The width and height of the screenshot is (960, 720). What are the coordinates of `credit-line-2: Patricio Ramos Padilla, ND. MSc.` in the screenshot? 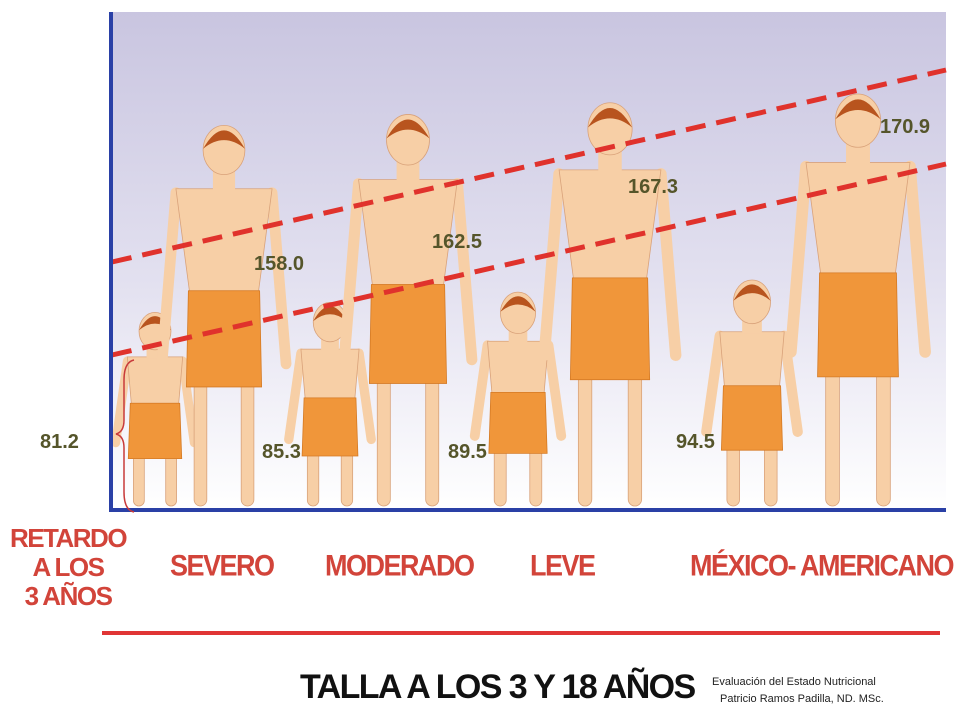 It's located at (802, 699).